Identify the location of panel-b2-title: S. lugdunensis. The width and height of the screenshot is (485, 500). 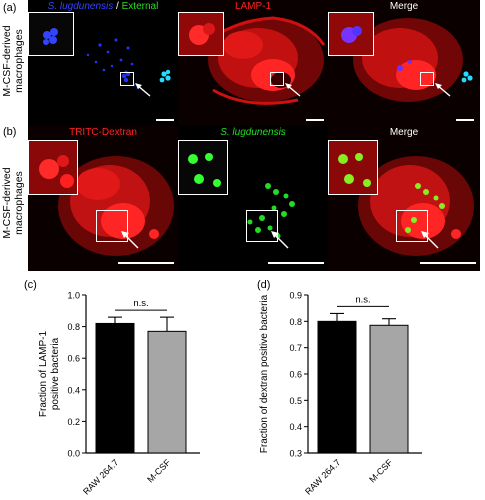
(253, 132).